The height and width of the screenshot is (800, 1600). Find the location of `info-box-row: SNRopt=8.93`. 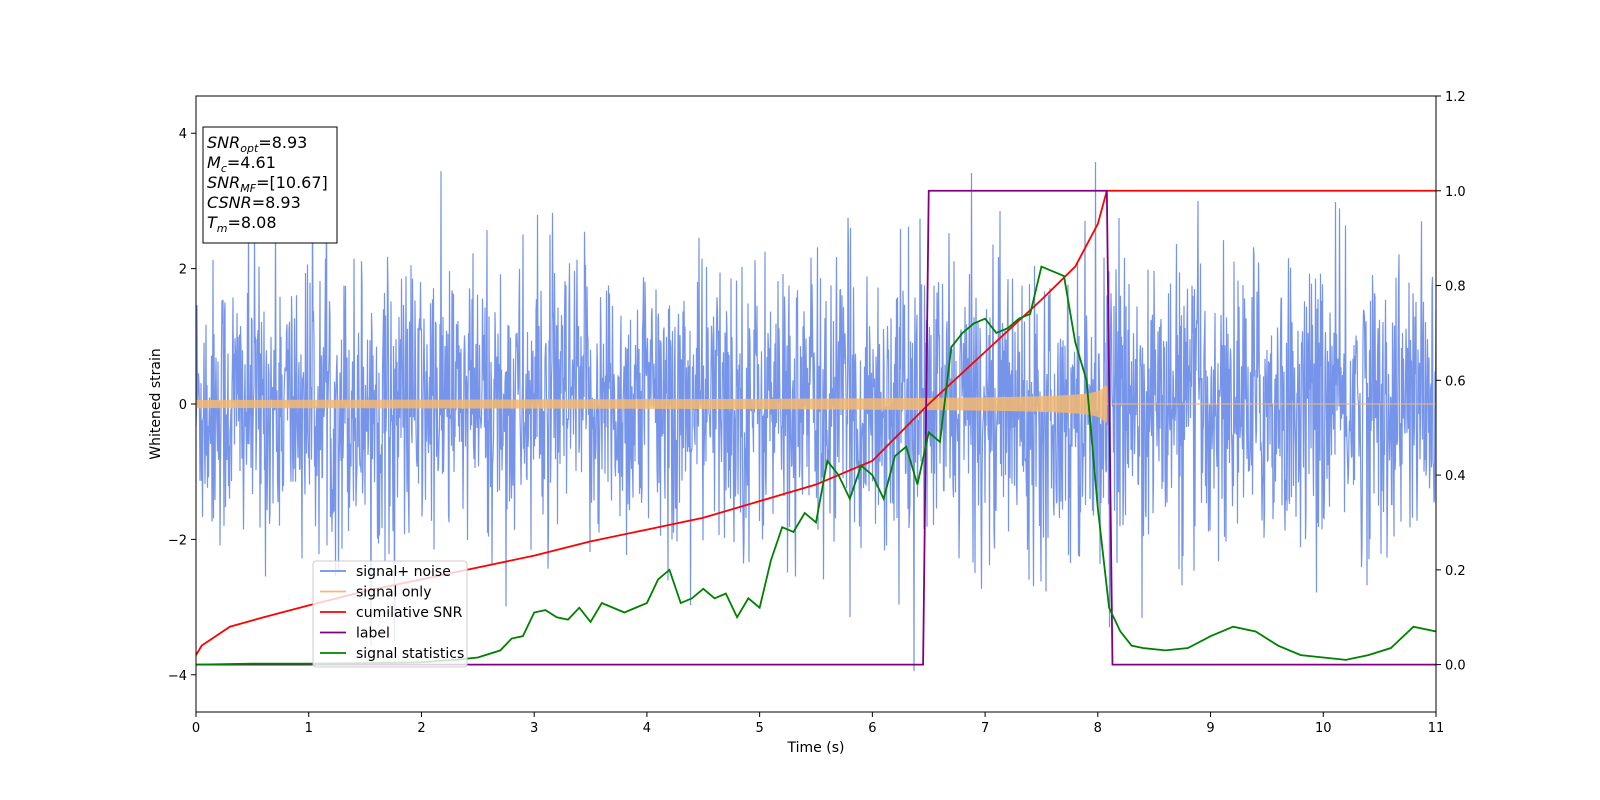

info-box-row: SNRopt=8.93 is located at coordinates (257, 144).